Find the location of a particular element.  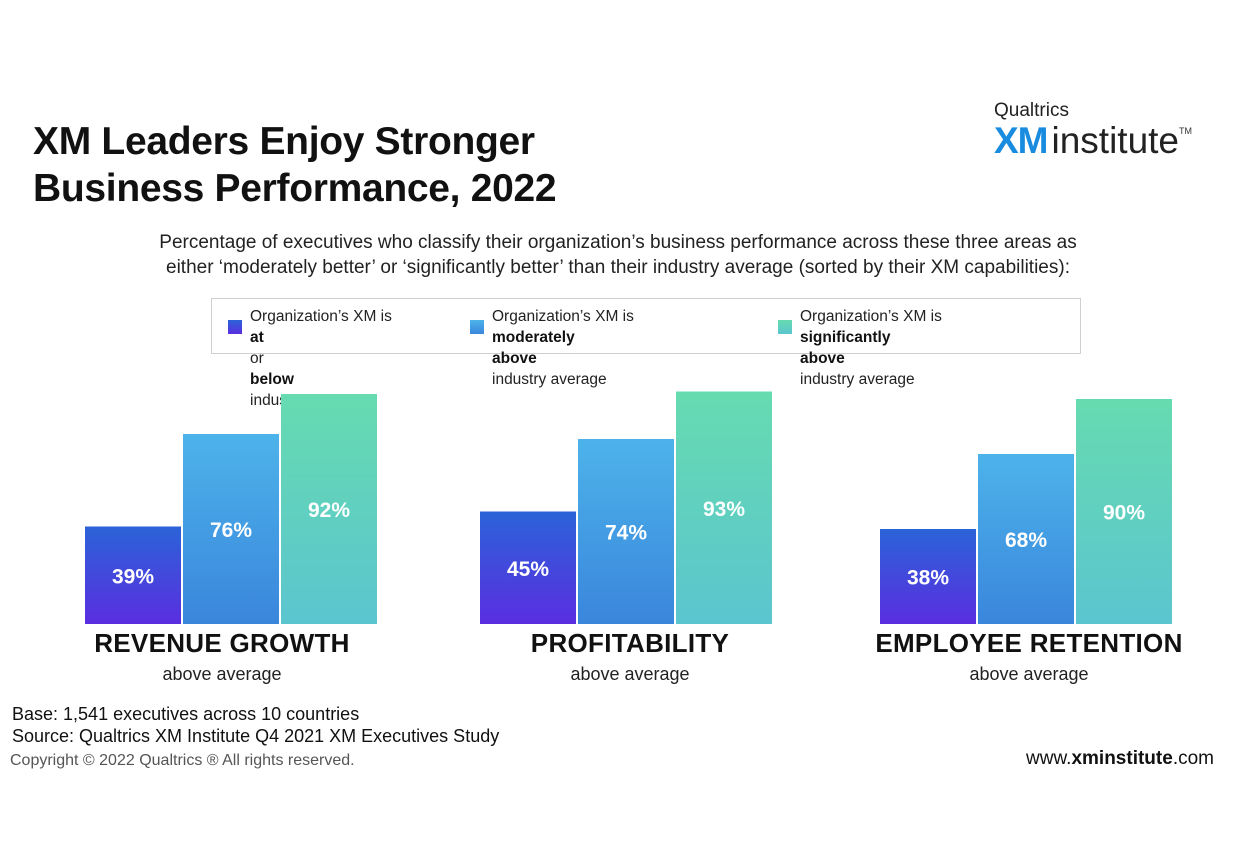

category-sublabel-employee-retention: above average is located at coordinates (1029, 674).